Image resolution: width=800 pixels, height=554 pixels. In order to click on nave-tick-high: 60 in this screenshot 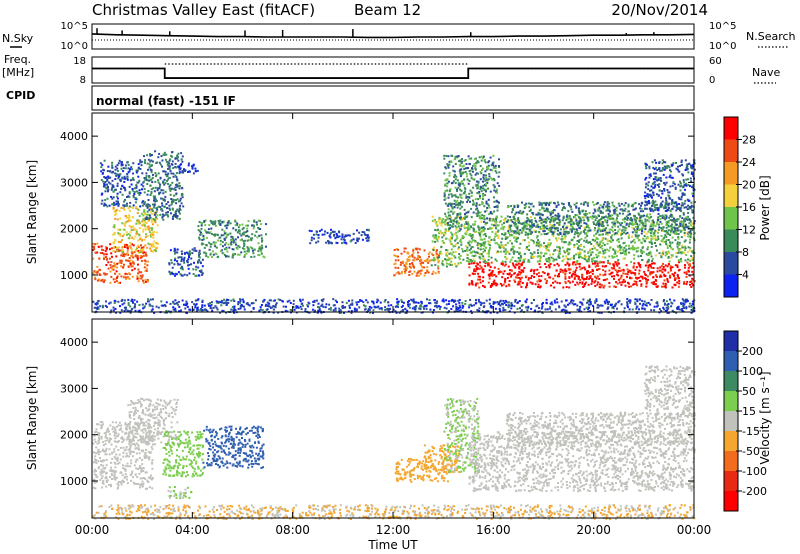, I will do `click(715, 61)`.